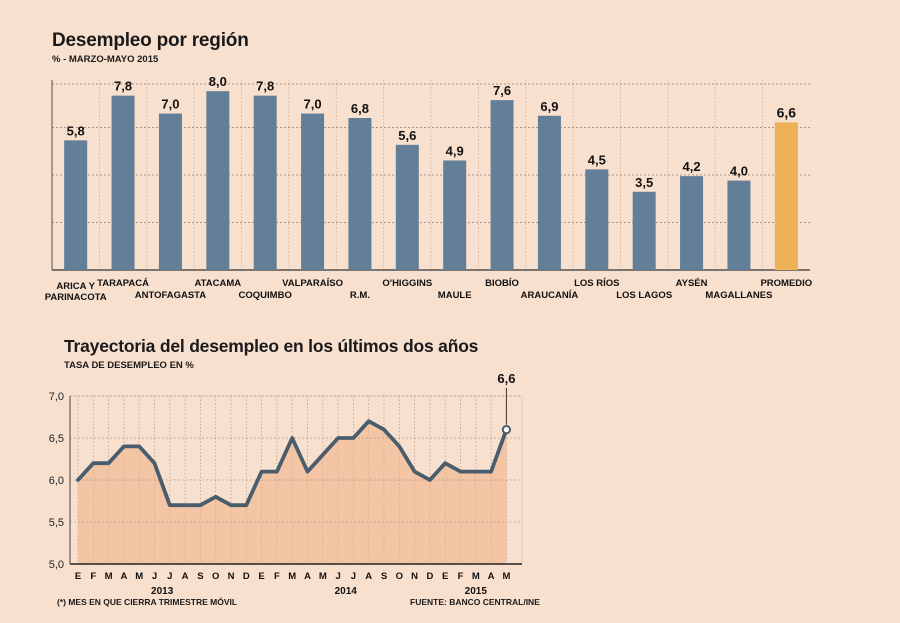  What do you see at coordinates (407, 135) in the screenshot?
I see `bar-value-label: 5,6` at bounding box center [407, 135].